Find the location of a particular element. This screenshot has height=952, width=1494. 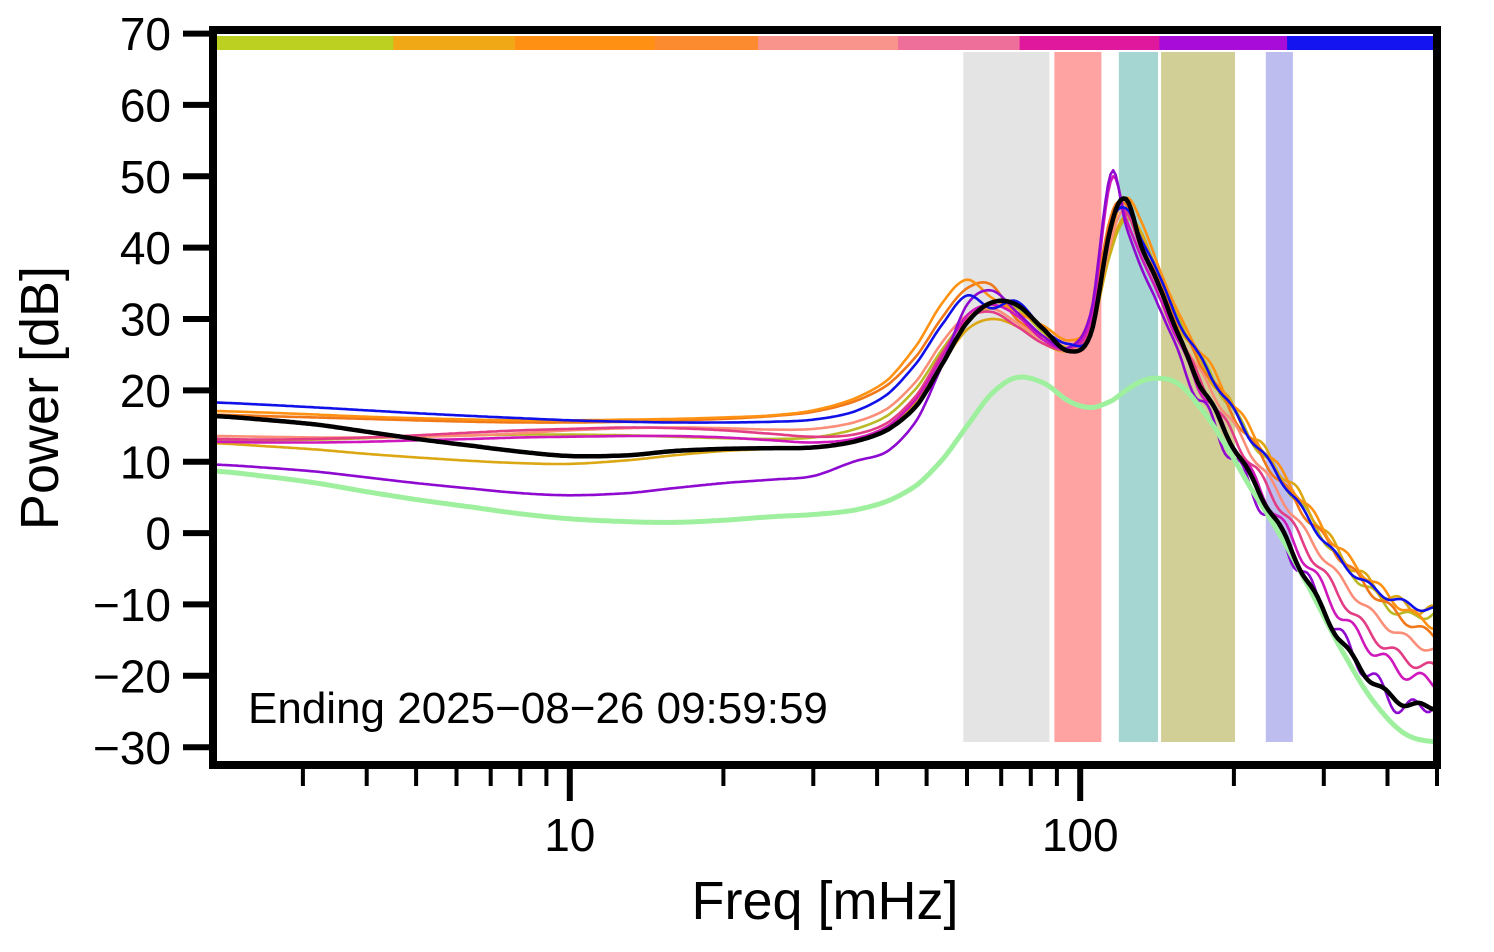

x-axis-title: Freq [mHz] is located at coordinates (825, 901).